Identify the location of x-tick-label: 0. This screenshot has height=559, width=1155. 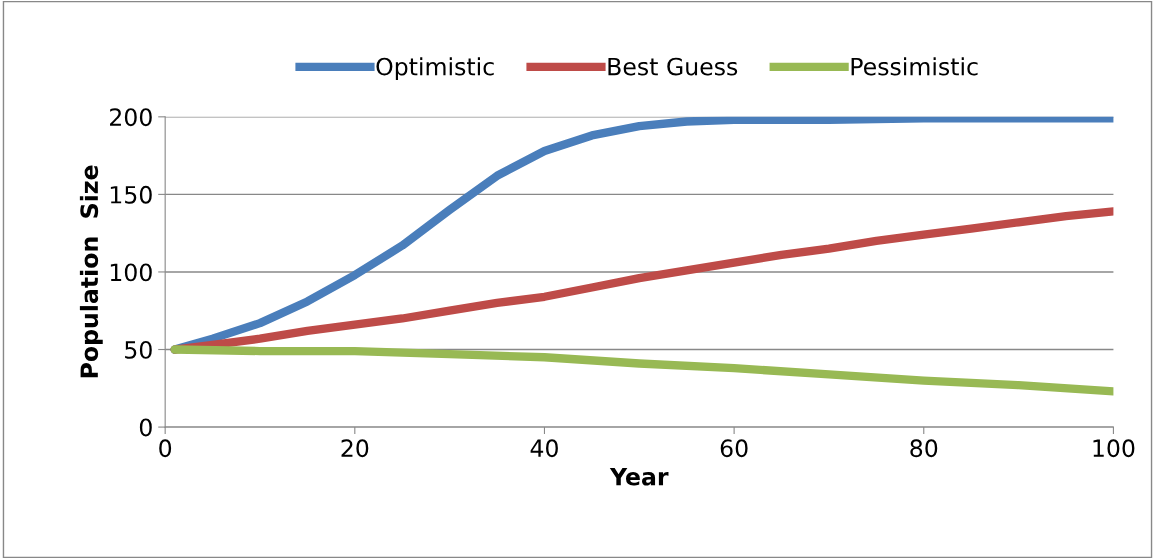
(165, 448).